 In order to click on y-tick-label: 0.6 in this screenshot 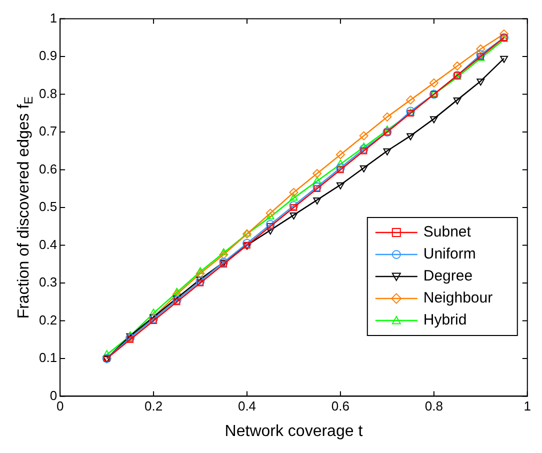, I will do `click(48, 168)`.